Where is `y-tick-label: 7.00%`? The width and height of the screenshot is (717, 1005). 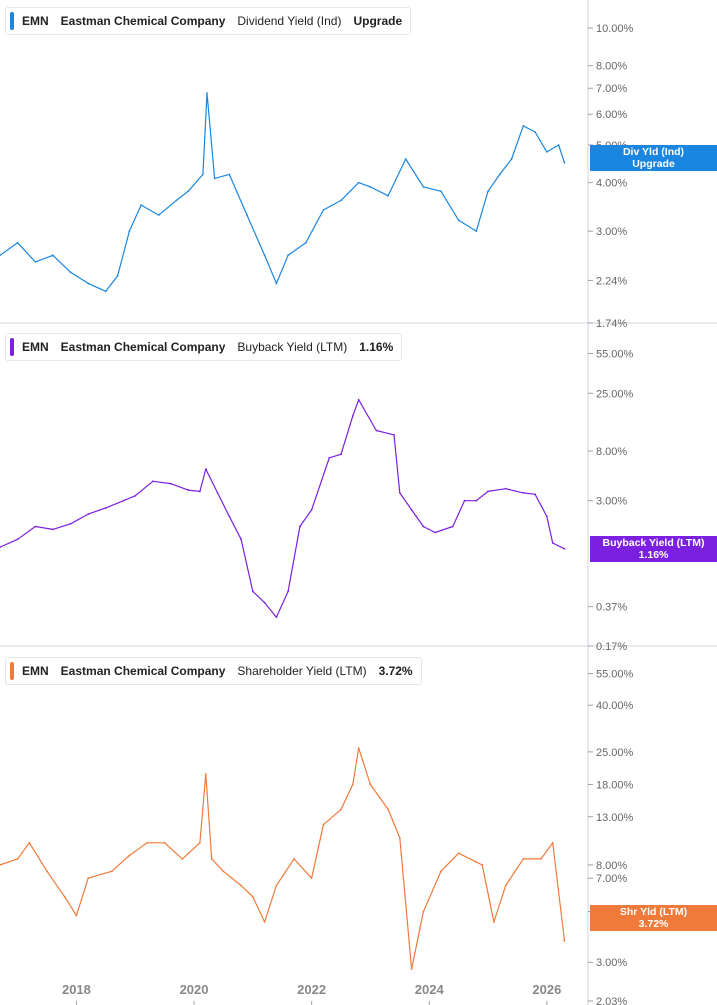 y-tick-label: 7.00% is located at coordinates (611, 879).